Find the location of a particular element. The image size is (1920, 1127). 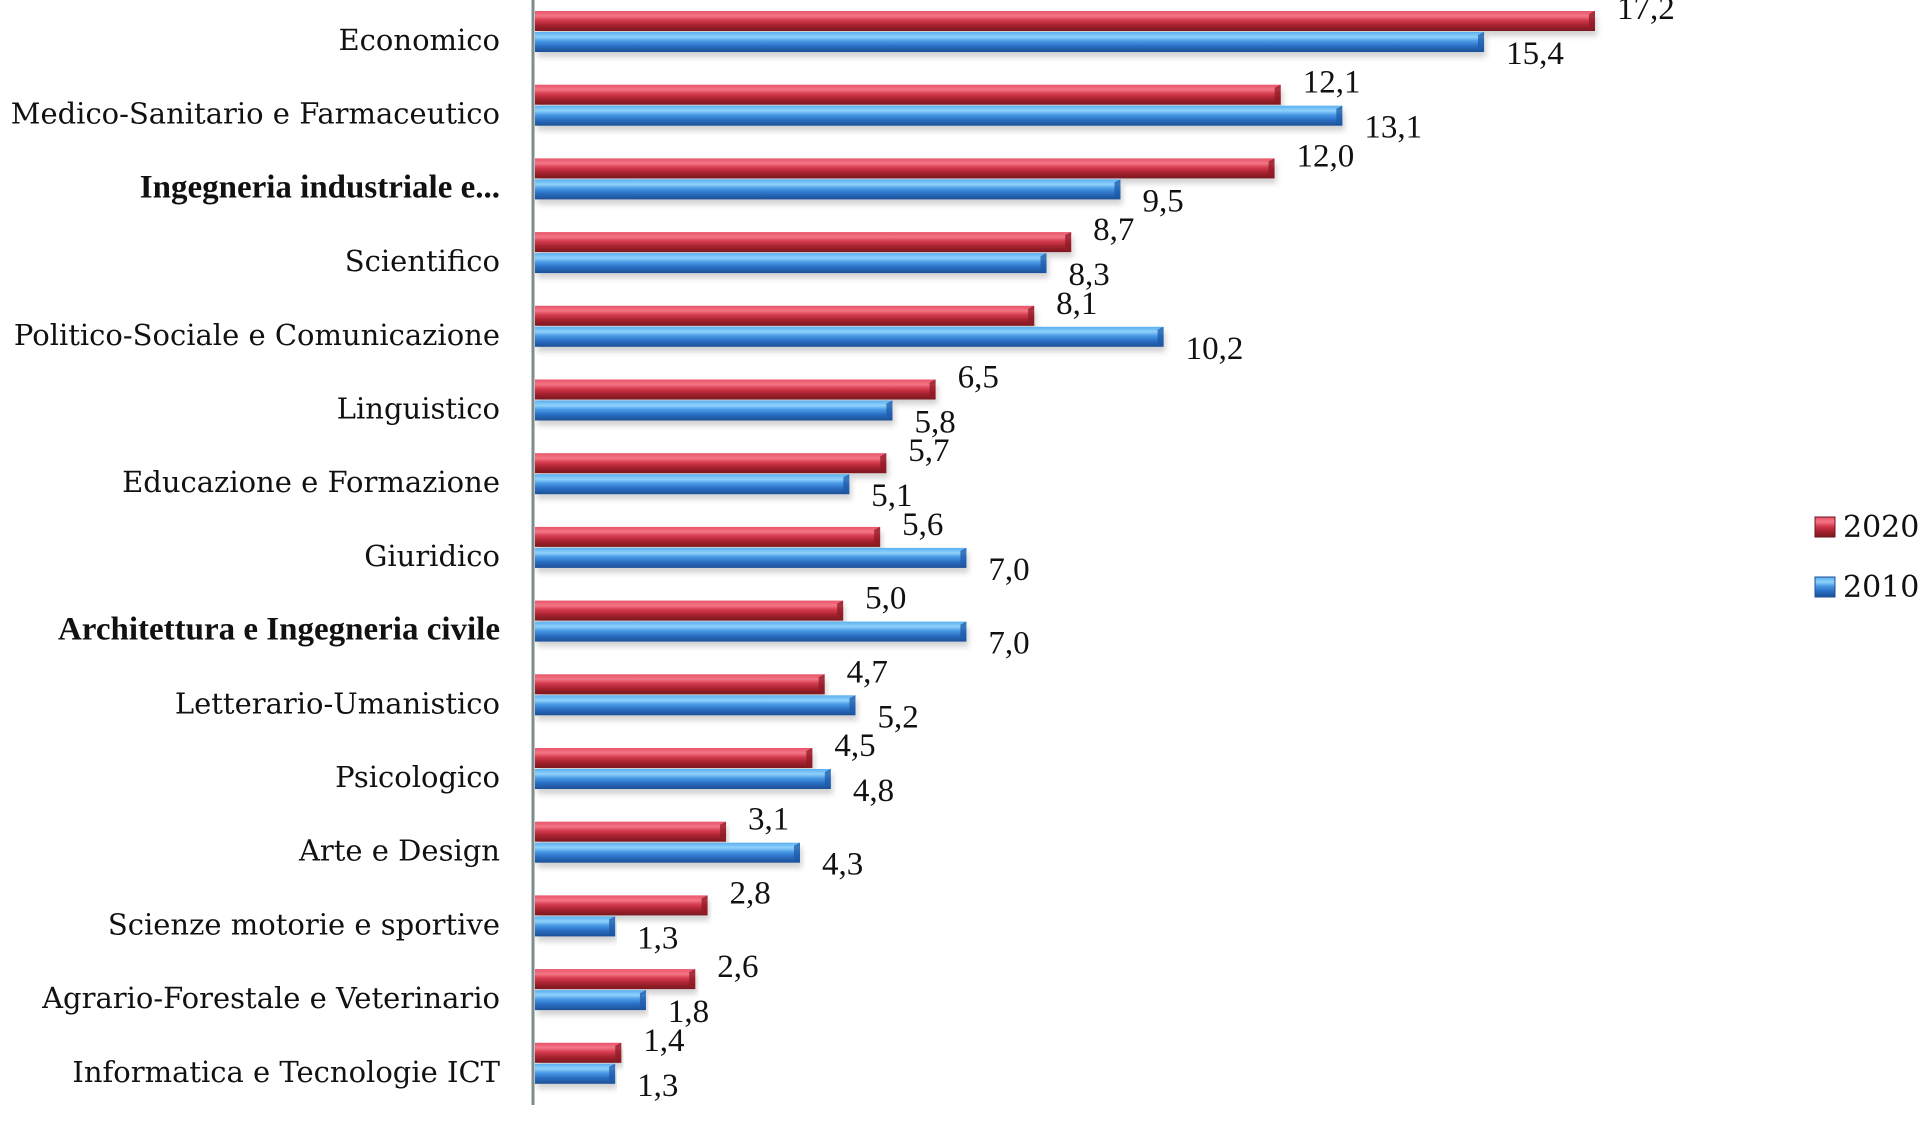

value-label-2020: 12,0 is located at coordinates (1326, 156).